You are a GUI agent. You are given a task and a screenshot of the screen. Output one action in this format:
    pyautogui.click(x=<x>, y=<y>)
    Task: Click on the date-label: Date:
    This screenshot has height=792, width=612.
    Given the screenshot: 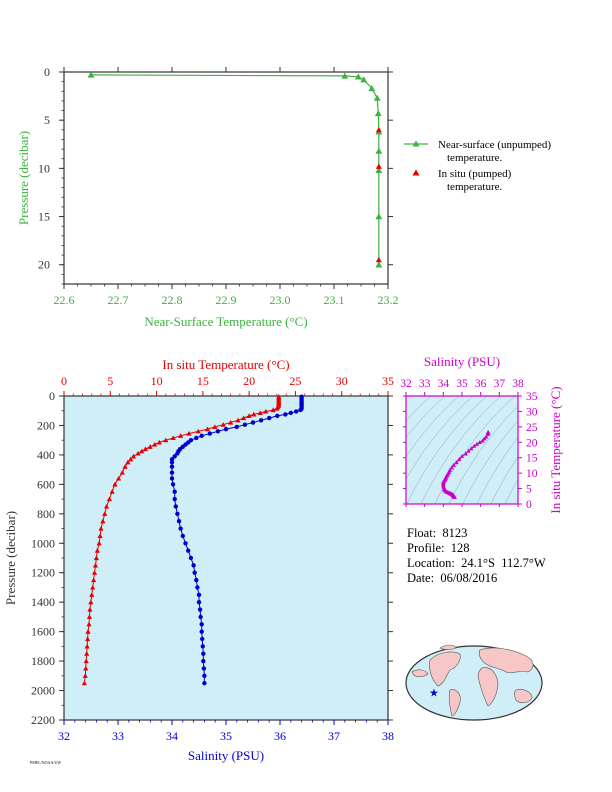 What is the action you would take?
    pyautogui.click(x=421, y=578)
    